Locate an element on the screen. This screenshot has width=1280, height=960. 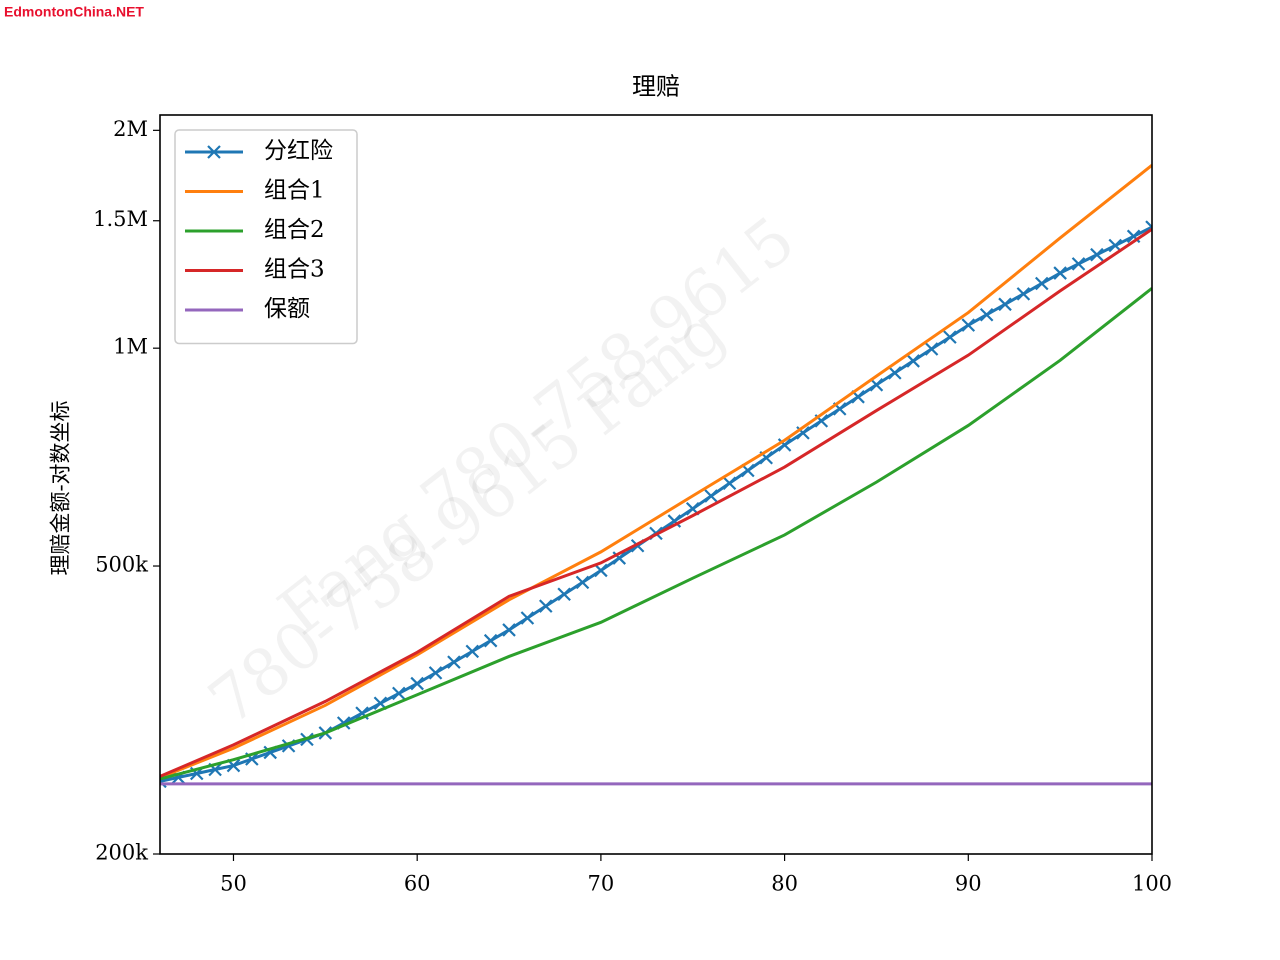
legend-label: 组合3 is located at coordinates (294, 270).